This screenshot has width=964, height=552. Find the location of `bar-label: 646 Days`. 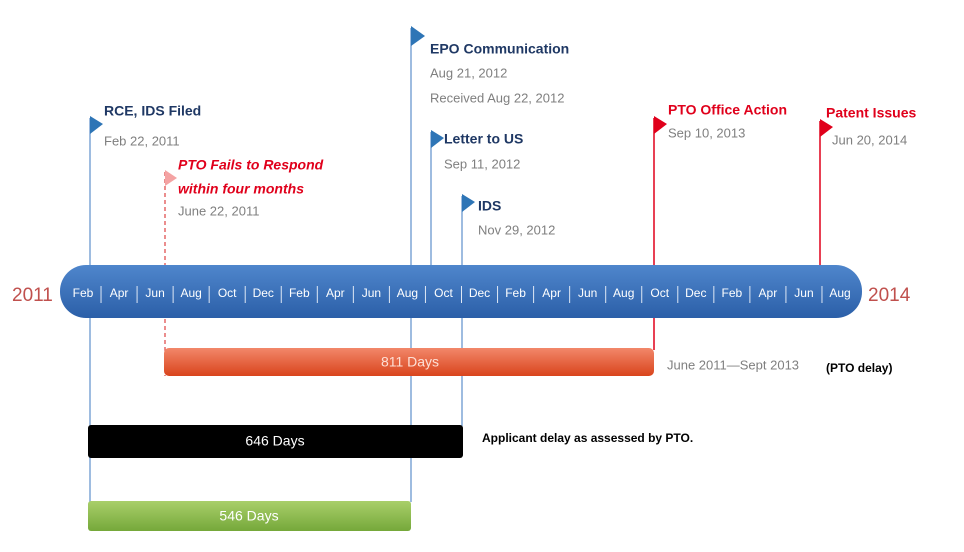

bar-label: 646 Days is located at coordinates (274, 441).